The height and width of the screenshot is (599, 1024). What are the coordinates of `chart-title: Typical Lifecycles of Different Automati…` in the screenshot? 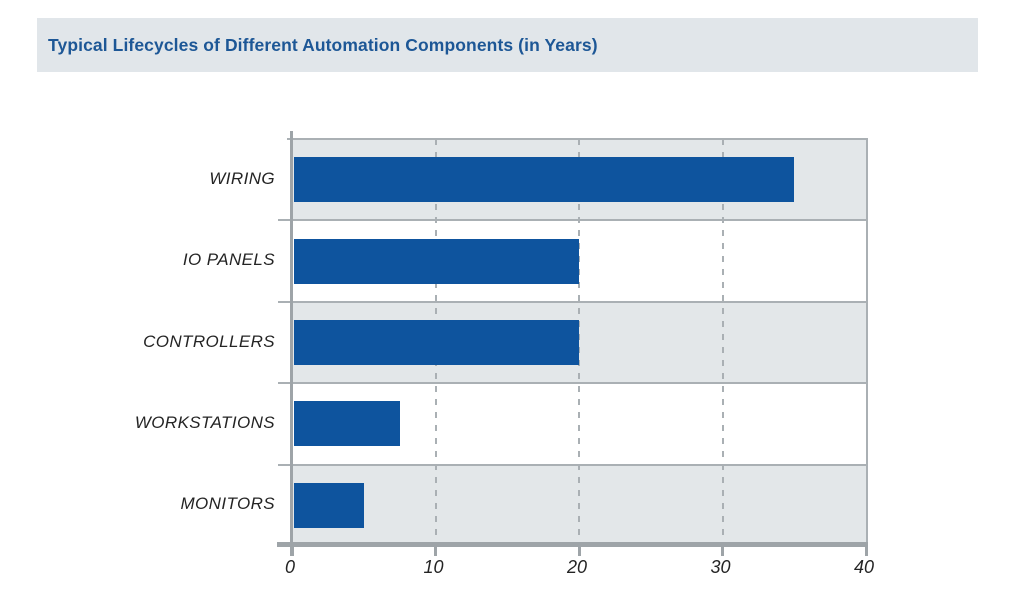 It's located at (323, 44).